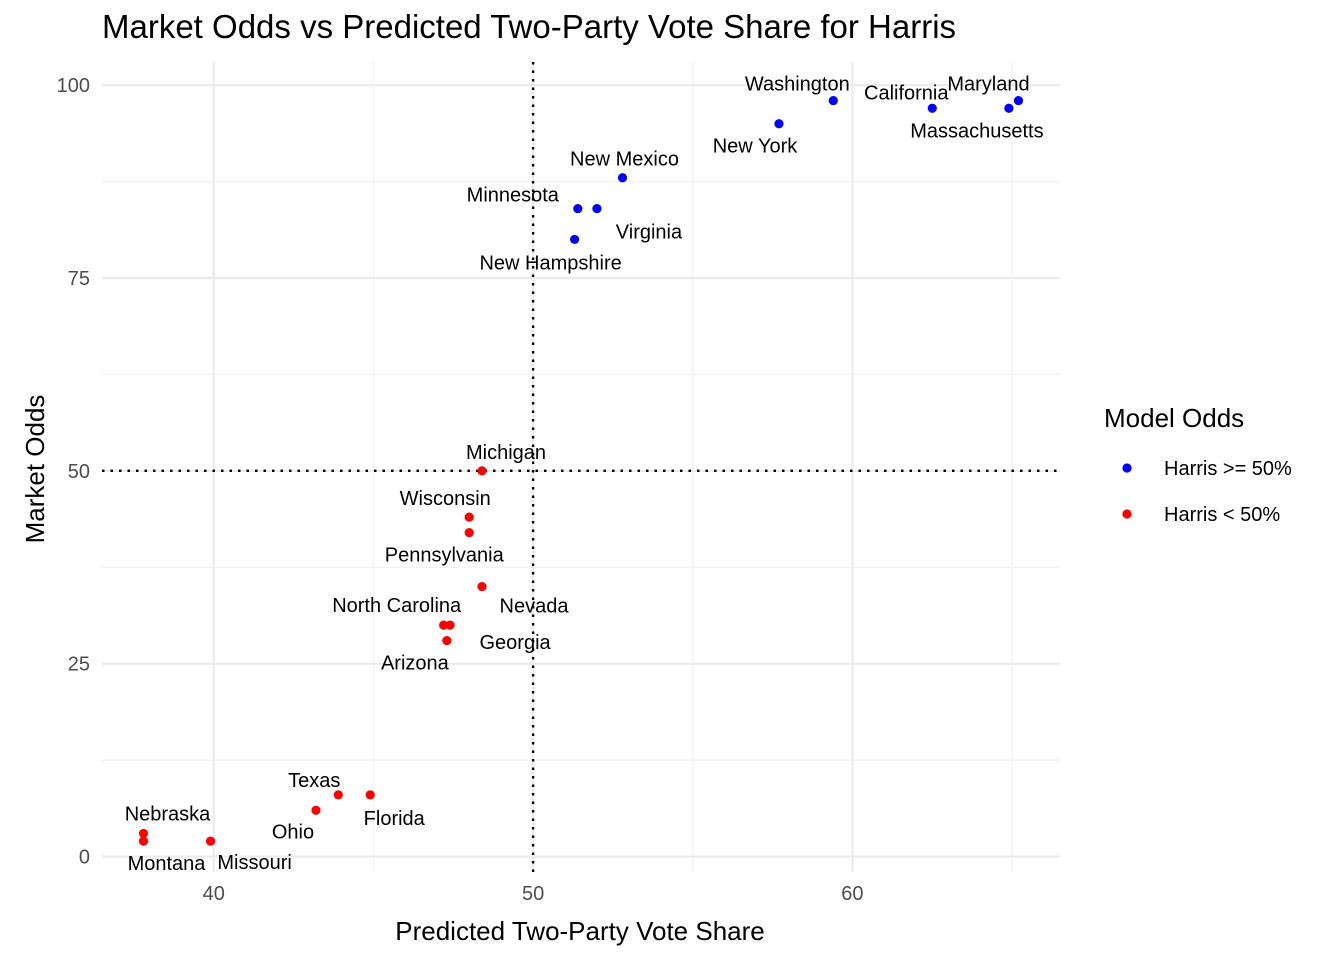 Image resolution: width=1344 pixels, height=960 pixels. Describe the element at coordinates (797, 85) in the screenshot. I see `data-label: Washington` at that location.